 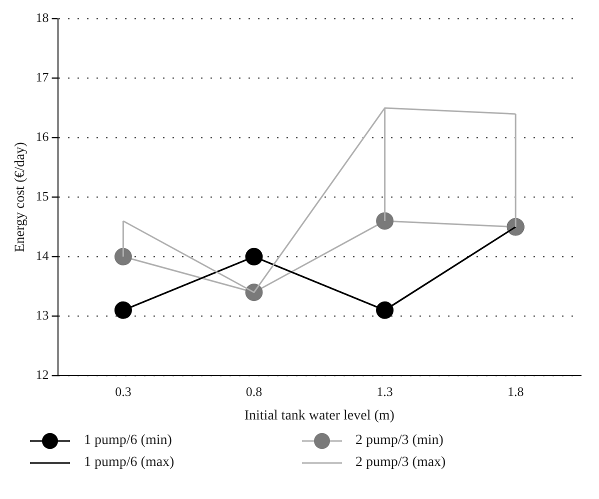 What do you see at coordinates (43, 256) in the screenshot?
I see `y-tick-label: 14` at bounding box center [43, 256].